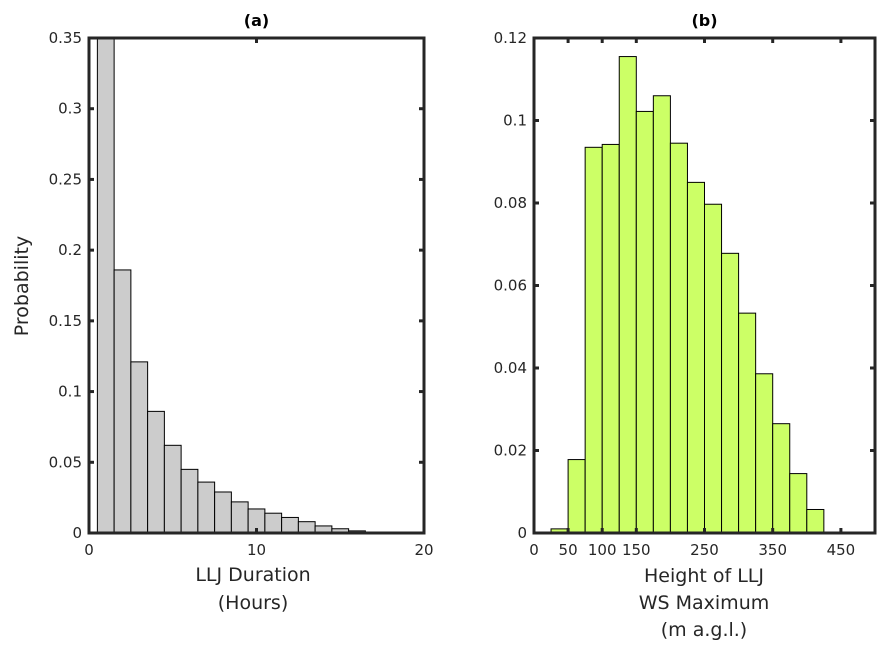 The image size is (888, 652). I want to click on x-axis-label: Height of LLJ, so click(704, 576).